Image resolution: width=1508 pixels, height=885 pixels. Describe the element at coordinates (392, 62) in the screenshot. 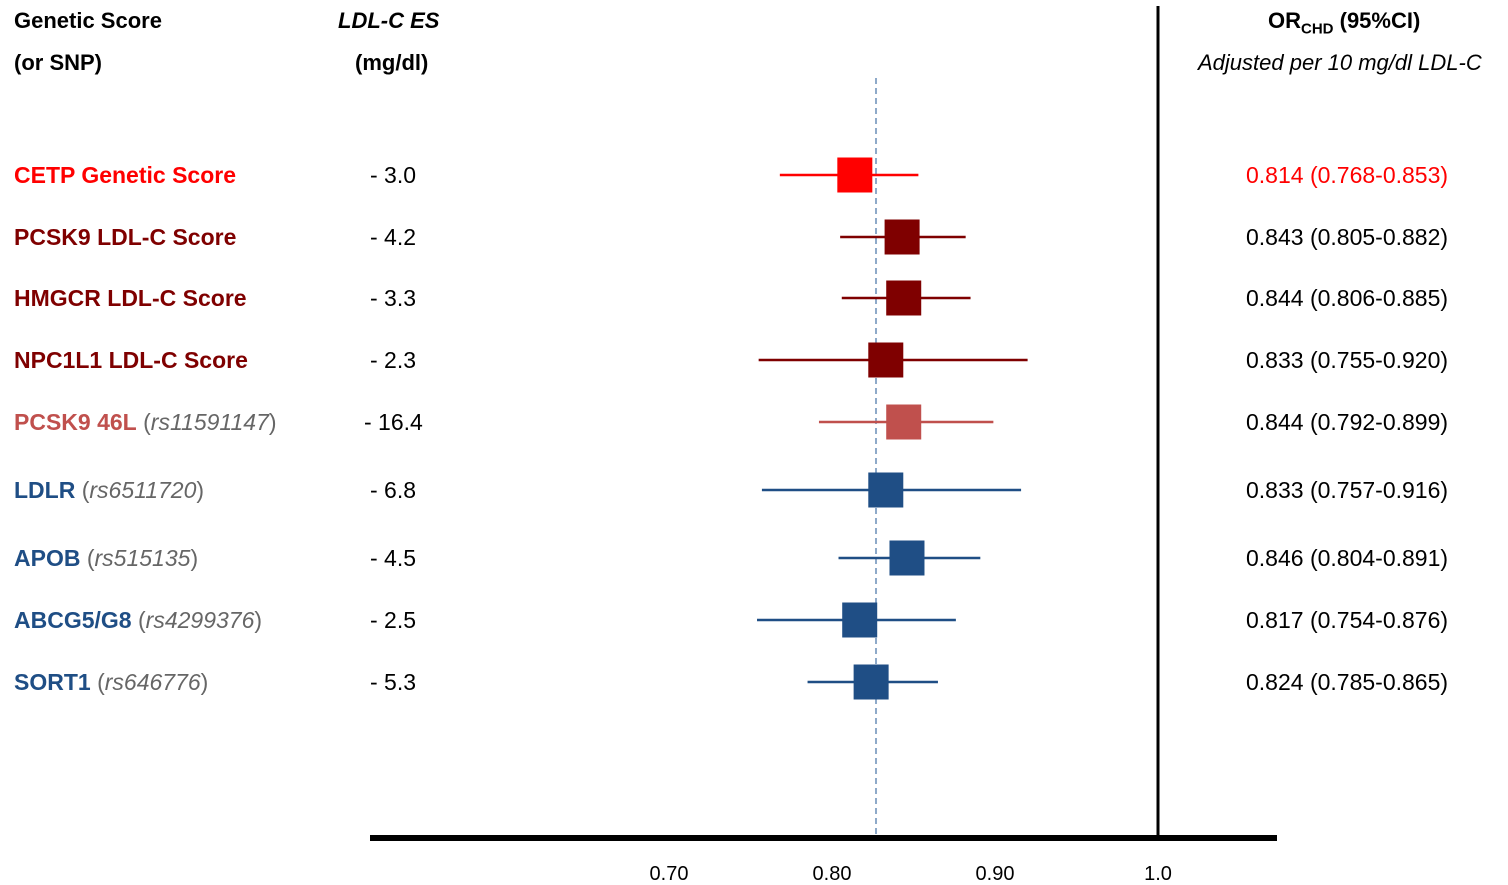

I see `header-units: (mg/dl)` at that location.